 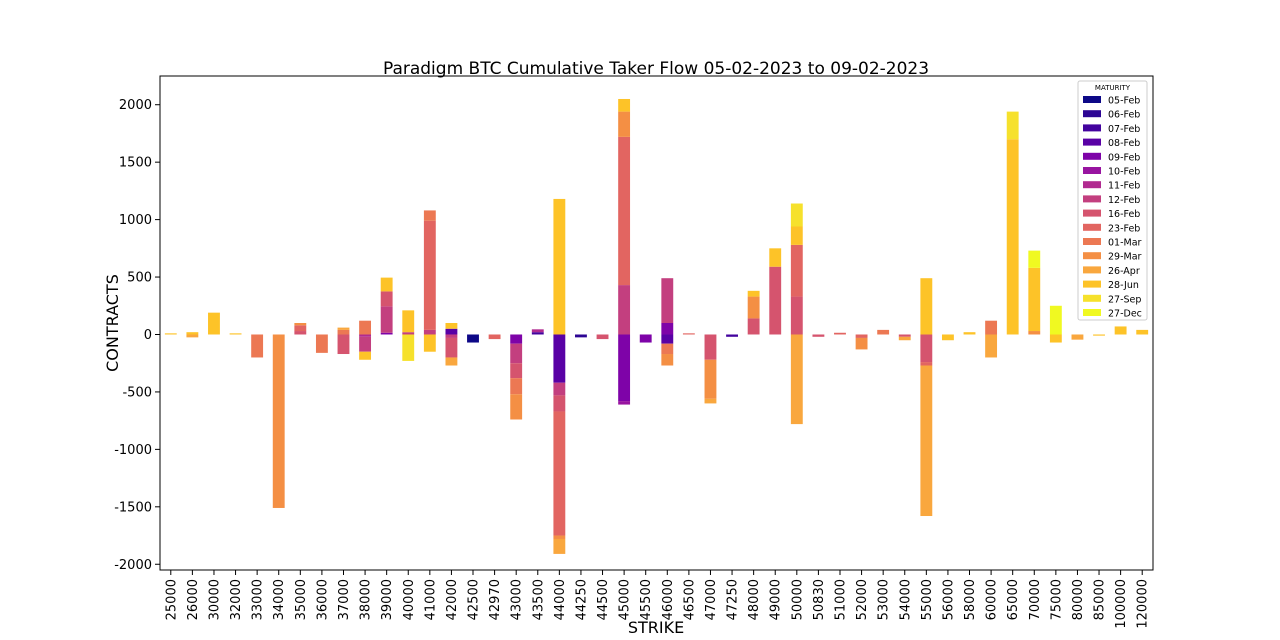 What do you see at coordinates (171, 599) in the screenshot?
I see `x-tick-label: 25000` at bounding box center [171, 599].